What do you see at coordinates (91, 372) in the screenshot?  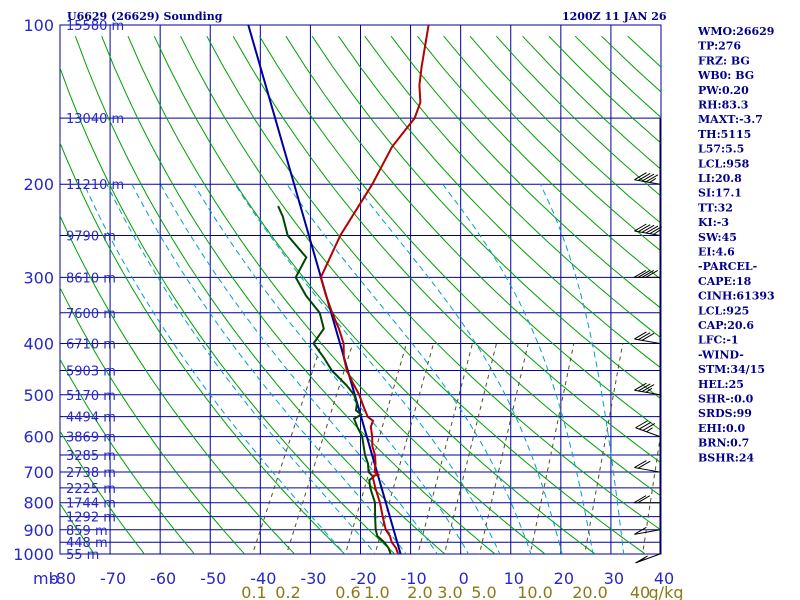 I see `height-label: 5903 m` at bounding box center [91, 372].